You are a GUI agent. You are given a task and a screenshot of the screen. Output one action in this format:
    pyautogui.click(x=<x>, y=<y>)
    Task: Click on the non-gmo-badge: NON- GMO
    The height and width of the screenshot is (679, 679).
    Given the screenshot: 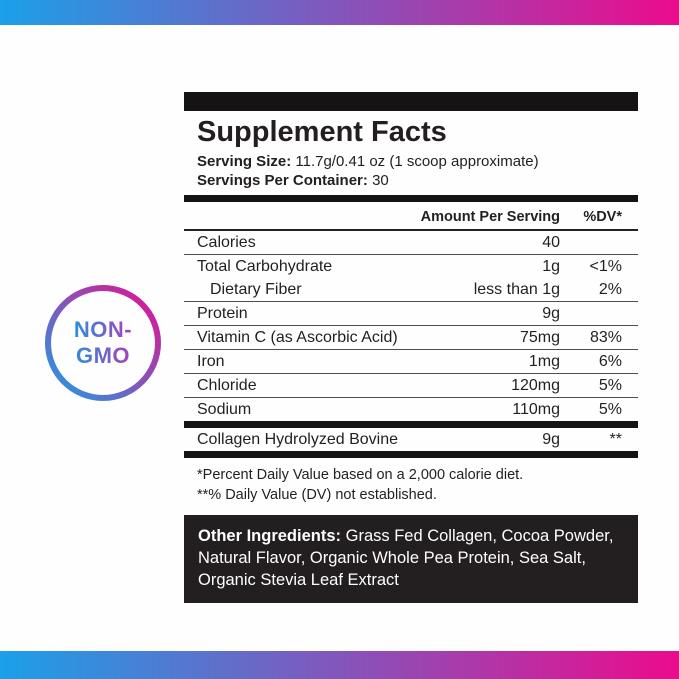 What is the action you would take?
    pyautogui.click(x=103, y=343)
    